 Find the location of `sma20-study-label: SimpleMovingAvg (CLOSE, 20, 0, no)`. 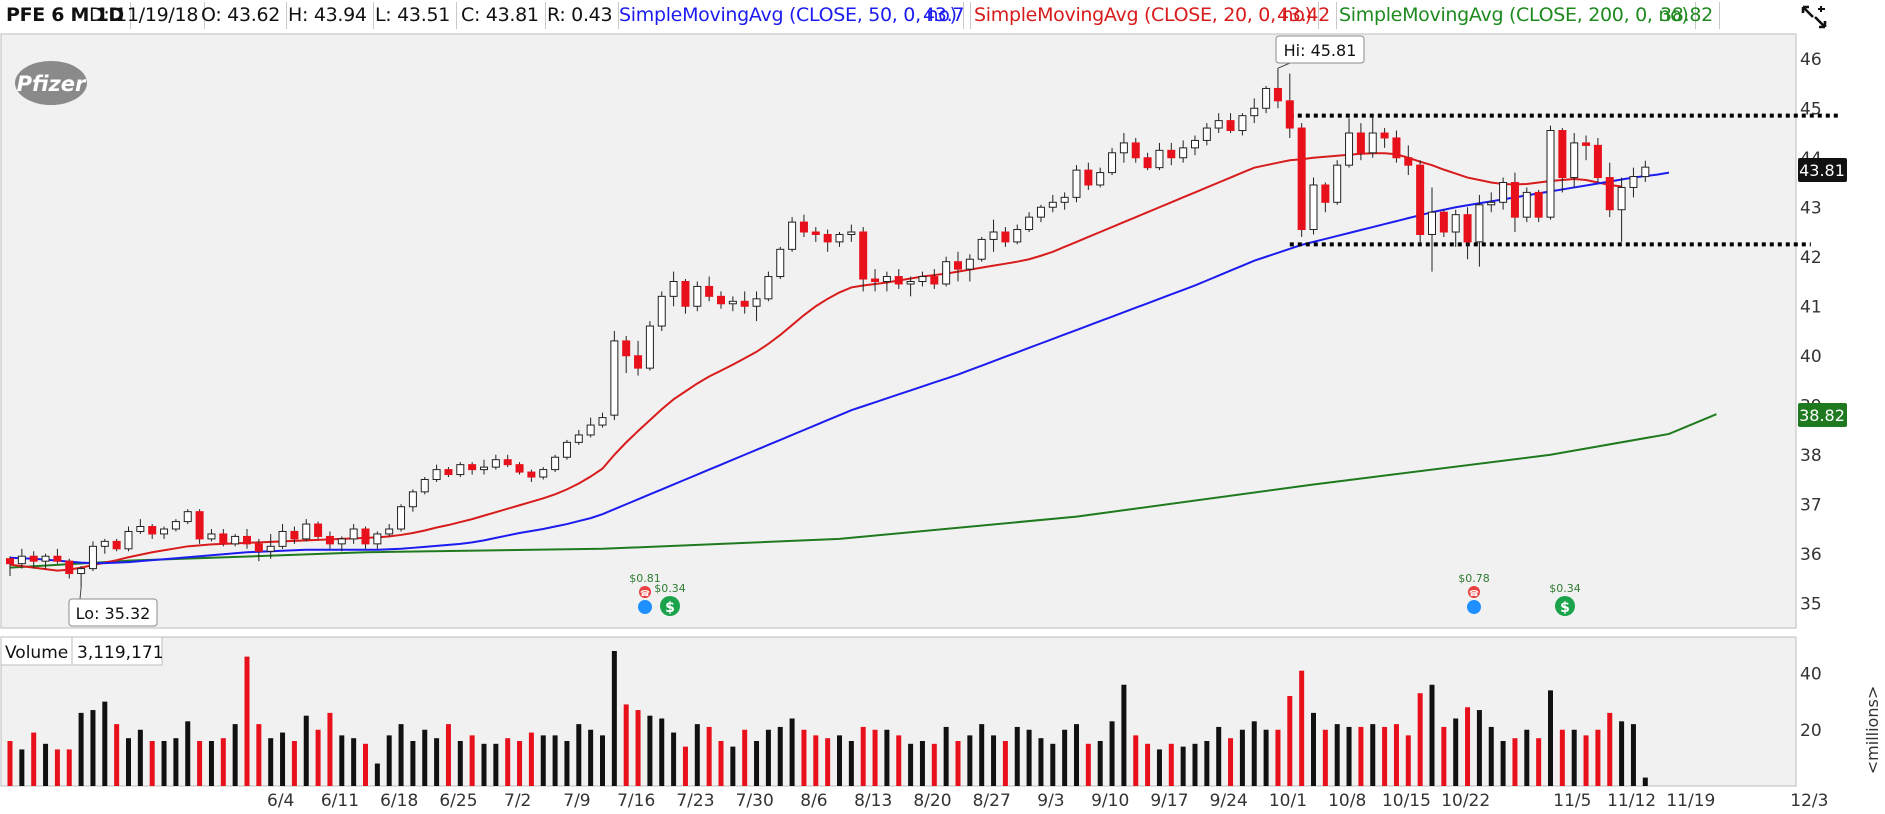

sma20-study-label: SimpleMovingAvg (CLOSE, 20, 0, no) is located at coordinates (1143, 15).